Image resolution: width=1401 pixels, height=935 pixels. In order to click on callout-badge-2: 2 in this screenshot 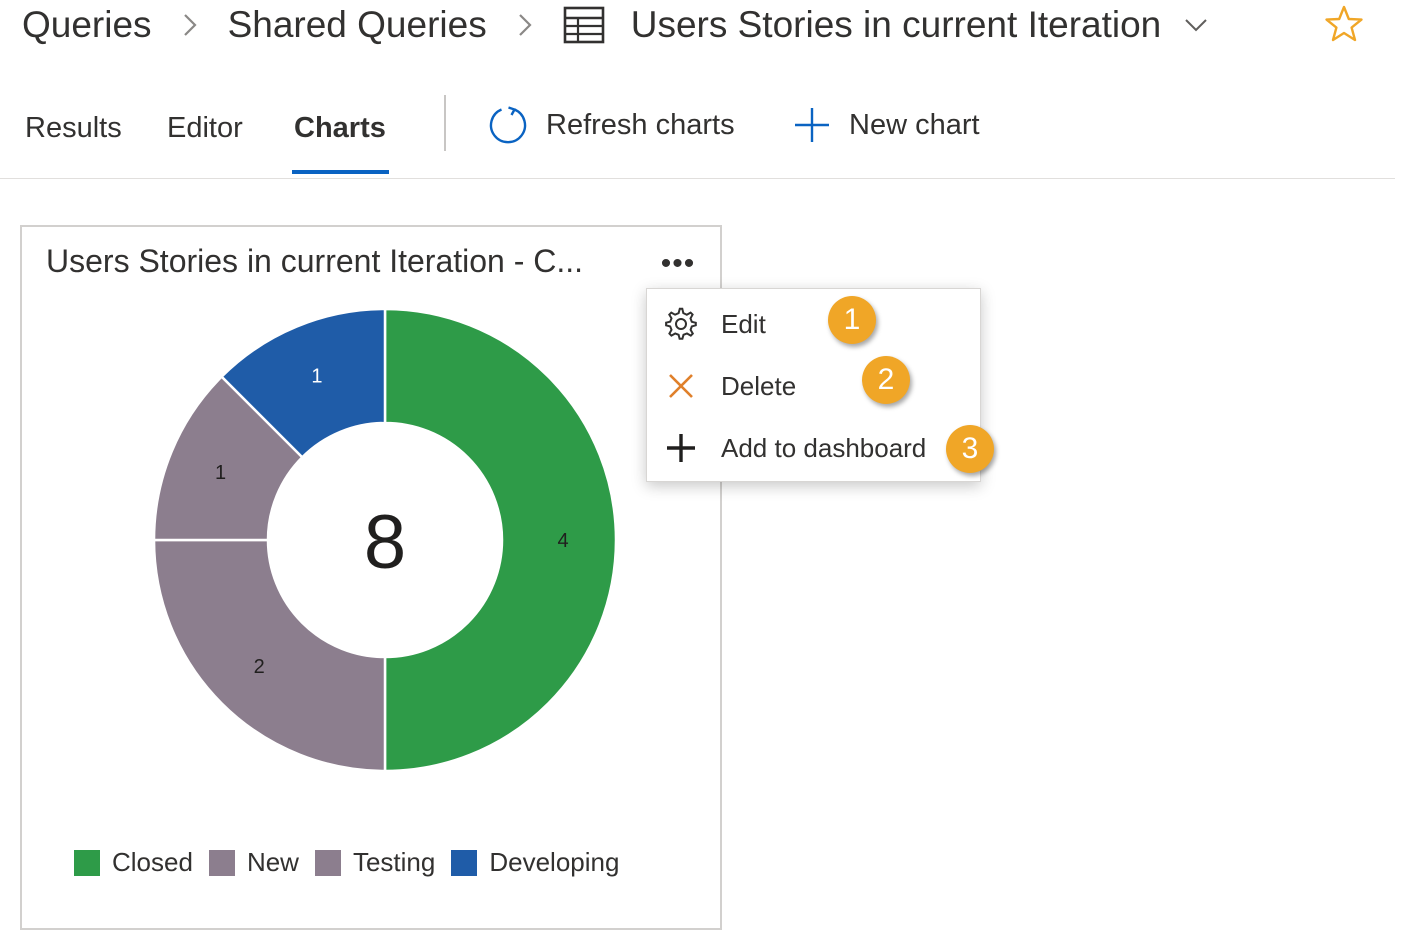, I will do `click(886, 380)`.